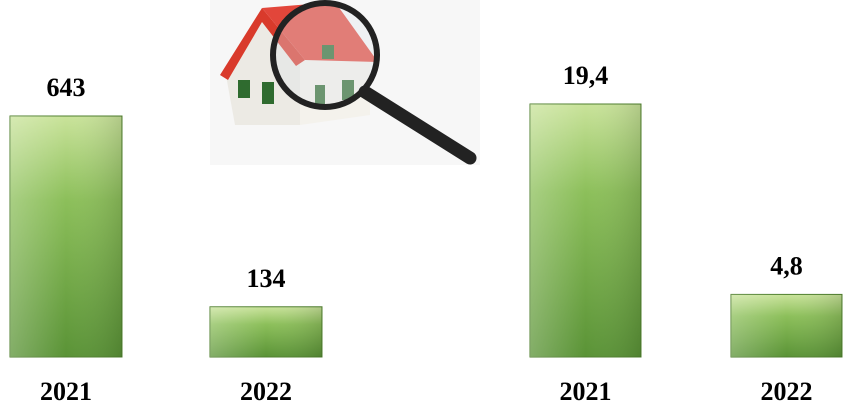 The height and width of the screenshot is (406, 843). Describe the element at coordinates (786, 265) in the screenshot. I see `value-label: 4,8` at that location.